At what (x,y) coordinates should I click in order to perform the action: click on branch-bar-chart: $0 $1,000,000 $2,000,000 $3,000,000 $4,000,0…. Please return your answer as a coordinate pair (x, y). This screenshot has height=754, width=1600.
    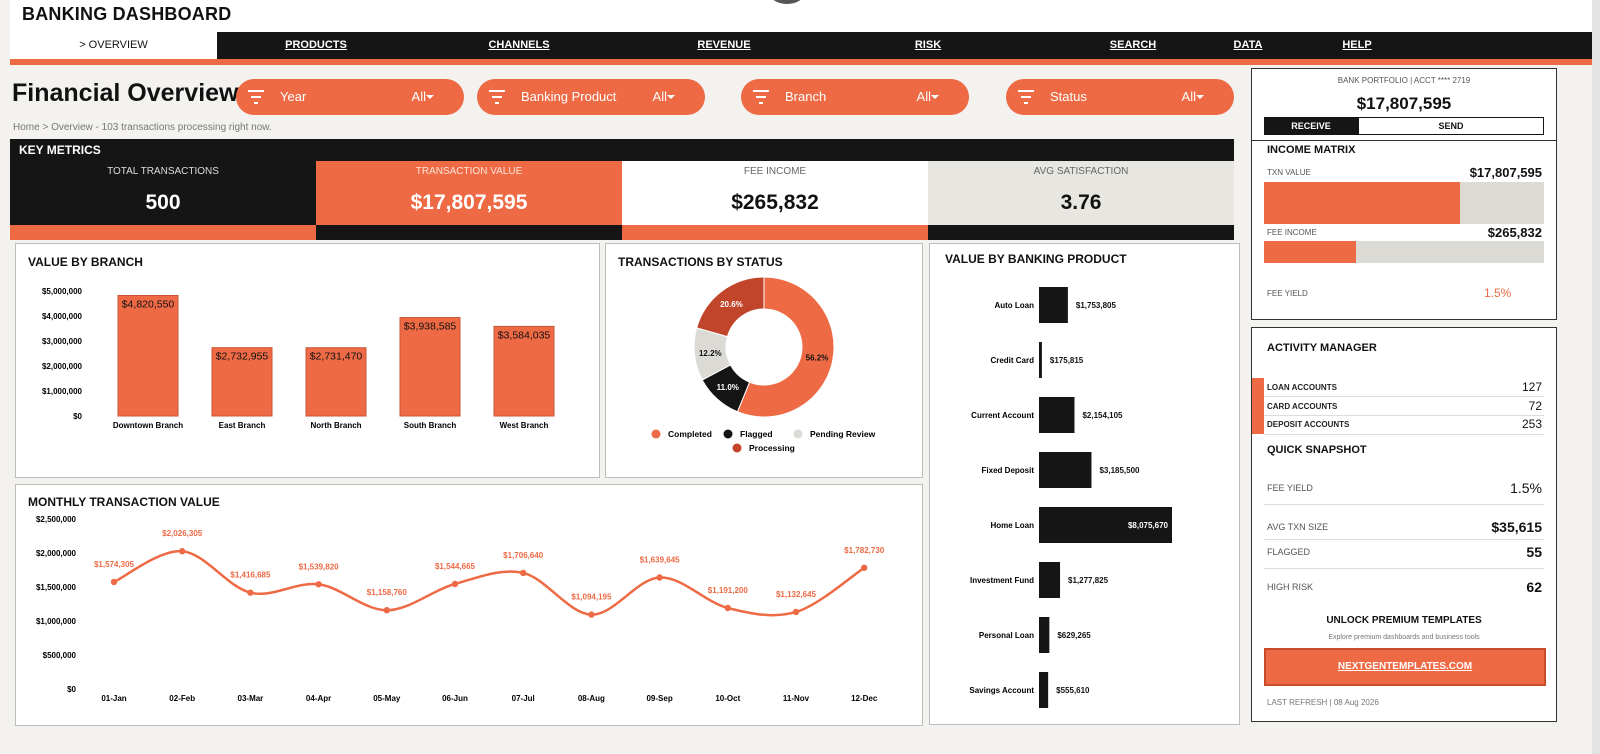
    Looking at the image, I should click on (298, 358).